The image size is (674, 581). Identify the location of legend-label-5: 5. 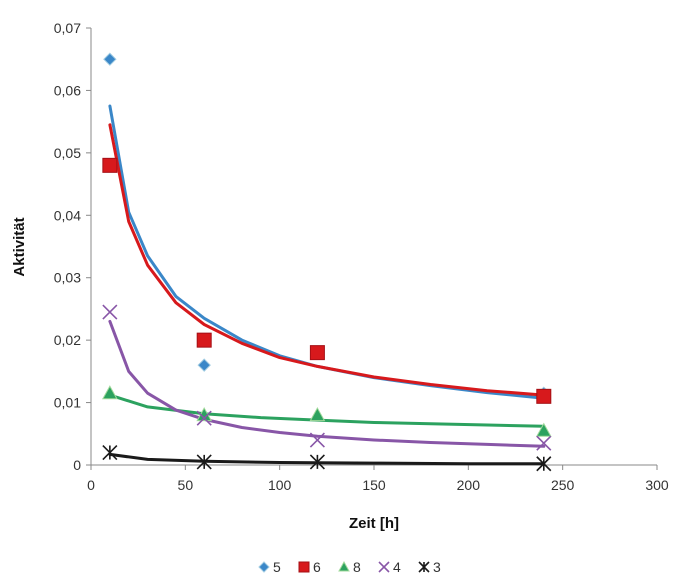
(277, 567).